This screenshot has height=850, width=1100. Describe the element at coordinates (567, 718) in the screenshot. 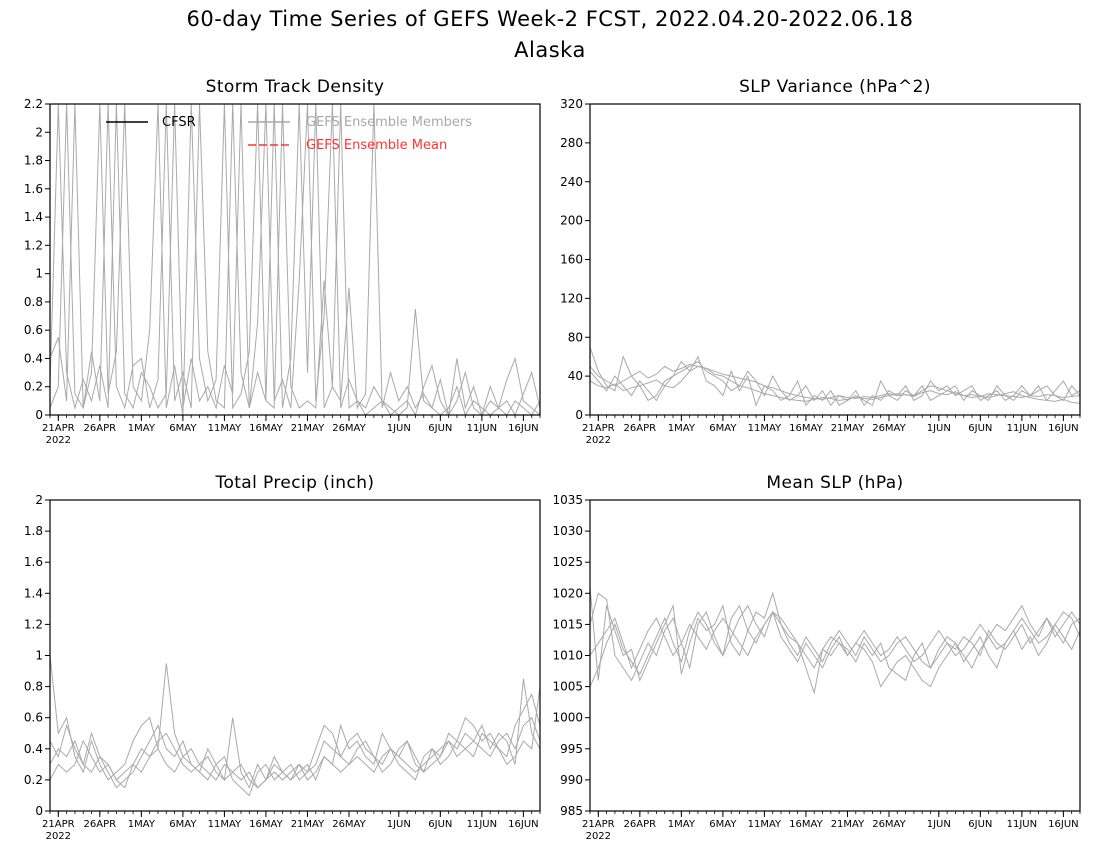

I see `y-tick-label: 1000` at that location.